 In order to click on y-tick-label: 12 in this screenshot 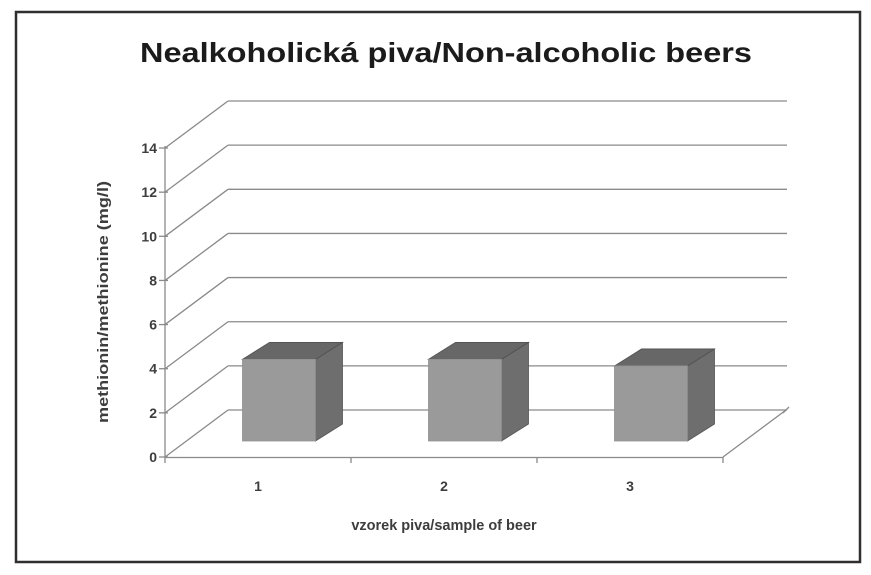, I will do `click(149, 192)`.